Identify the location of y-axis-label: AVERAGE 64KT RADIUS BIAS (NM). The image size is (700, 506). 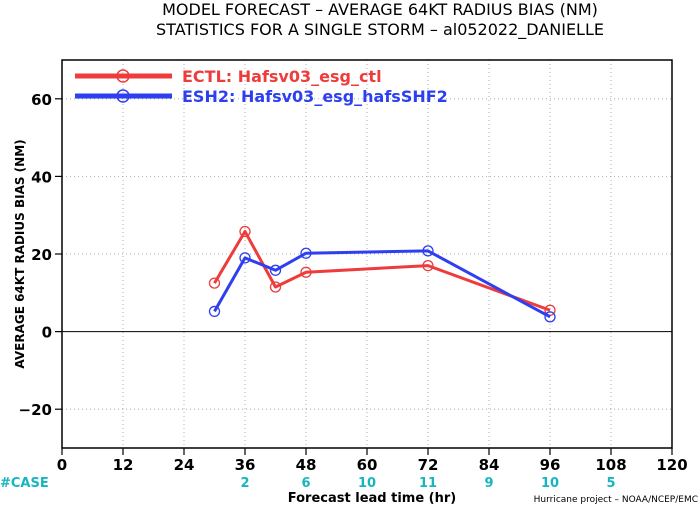
(20, 253).